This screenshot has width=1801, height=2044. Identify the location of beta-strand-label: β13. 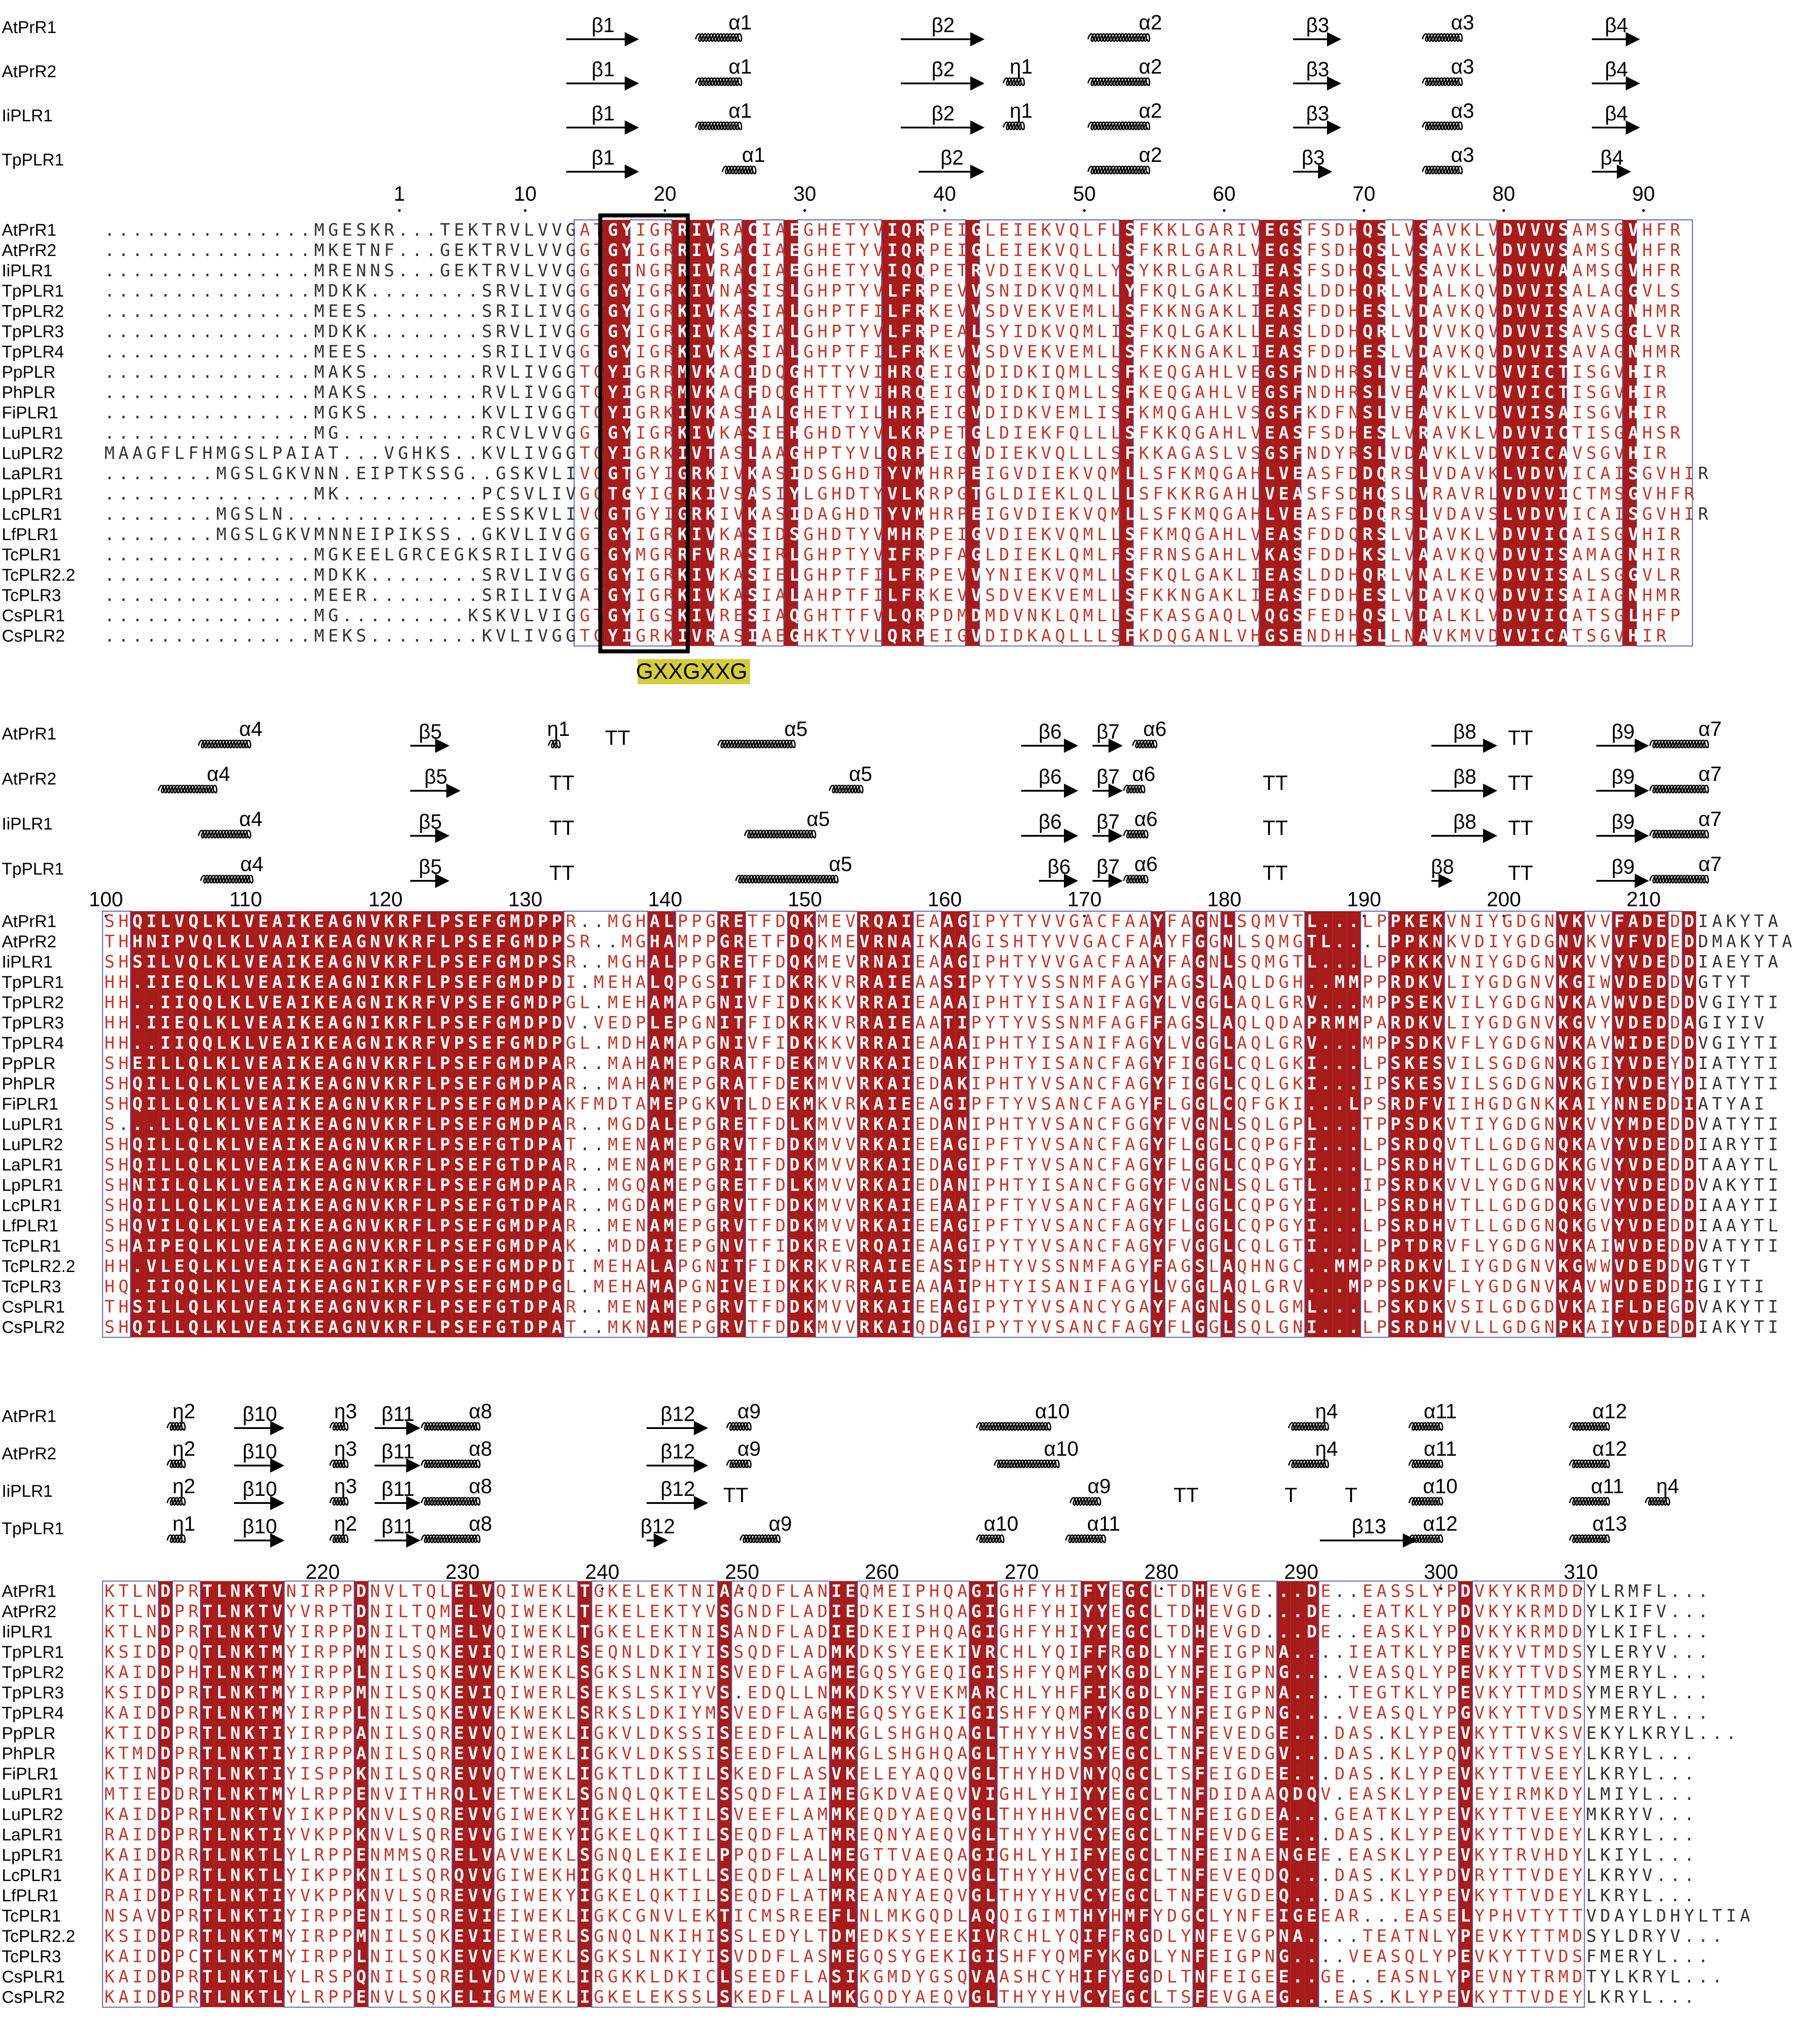
(1369, 1526).